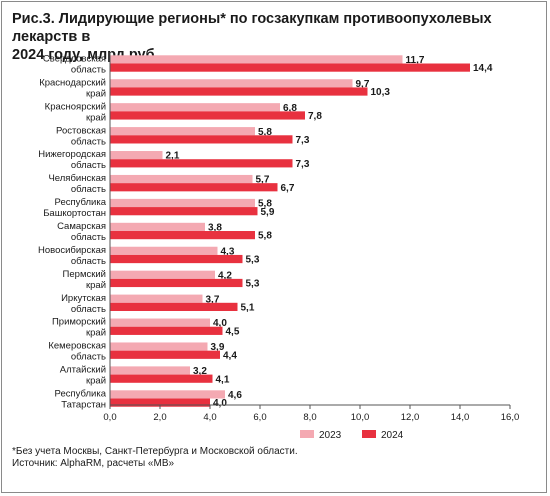  Describe the element at coordinates (79, 328) in the screenshot. I see `category-label: Приморский край` at that location.